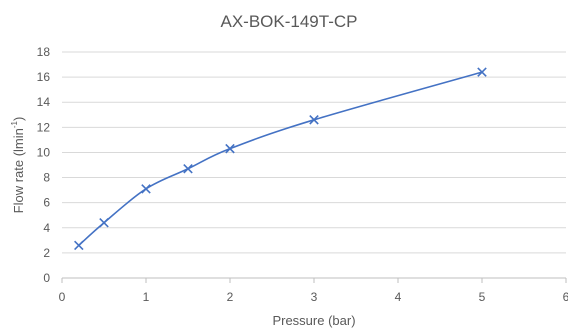 This screenshot has height=330, width=568. What do you see at coordinates (46, 178) in the screenshot?
I see `y-tick-label: 8` at bounding box center [46, 178].